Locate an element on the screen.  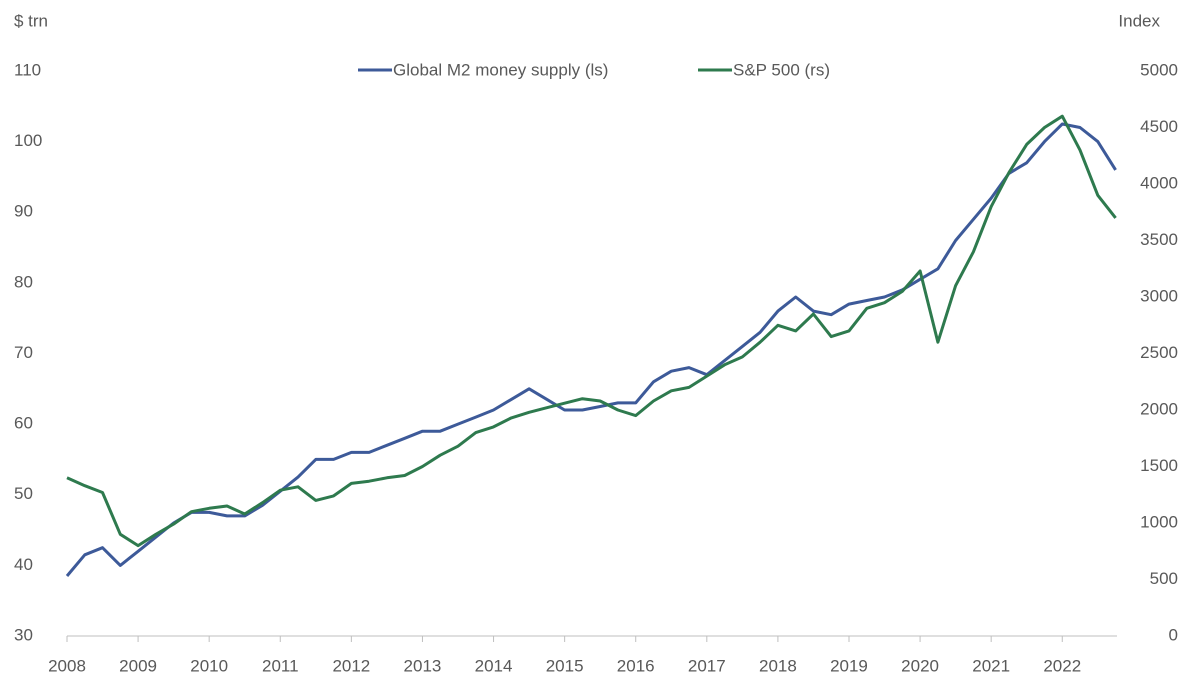
y-tick-label: 100 is located at coordinates (28, 140).